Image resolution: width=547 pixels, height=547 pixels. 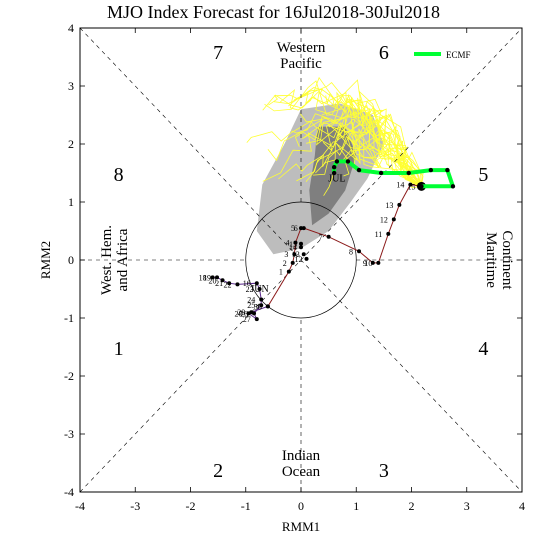 What do you see at coordinates (213, 280) in the screenshot?
I see `jun-day-label: 20` at bounding box center [213, 280].